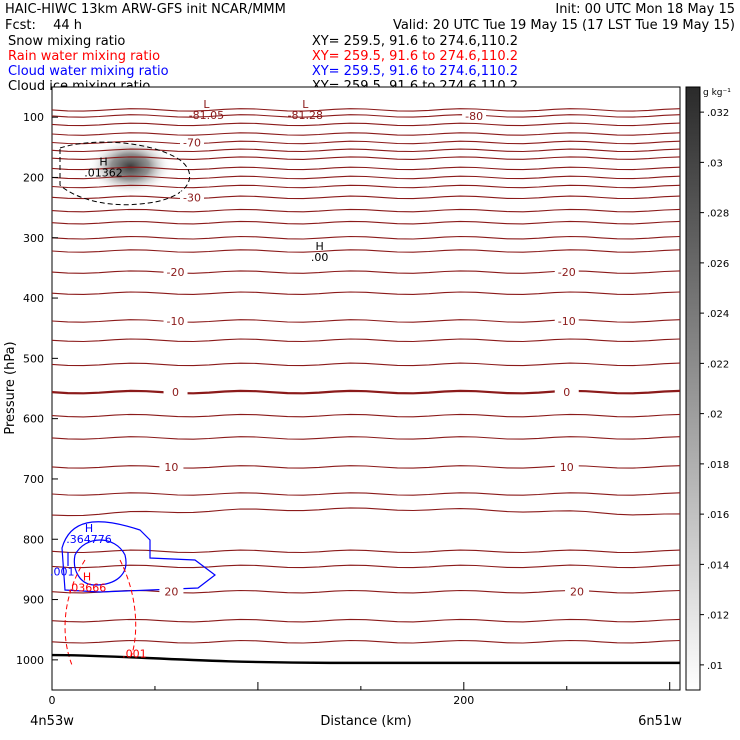 Image resolution: width=740 pixels, height=740 pixels. I want to click on colorbar-label: .026, so click(718, 264).